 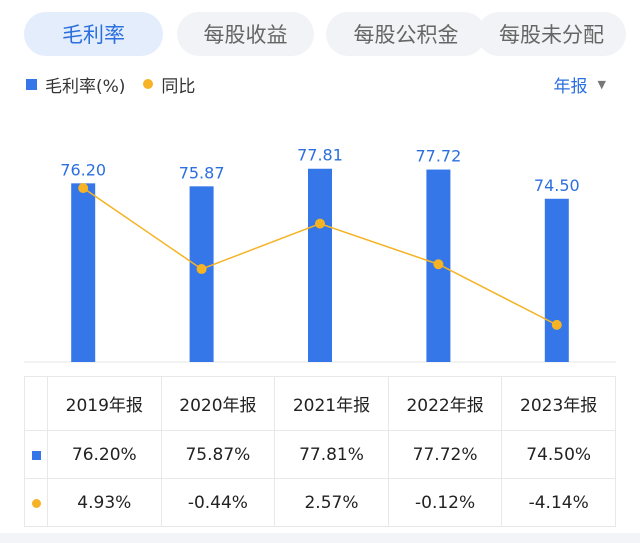 I want to click on table-cell: 74.50%, so click(x=558, y=454).